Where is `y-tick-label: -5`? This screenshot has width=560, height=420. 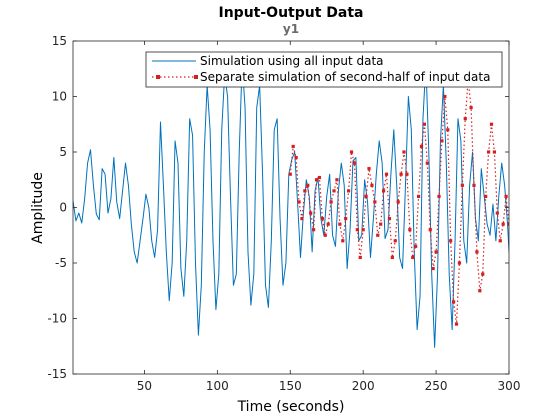
y-tick-label: -5 is located at coordinates (61, 263).